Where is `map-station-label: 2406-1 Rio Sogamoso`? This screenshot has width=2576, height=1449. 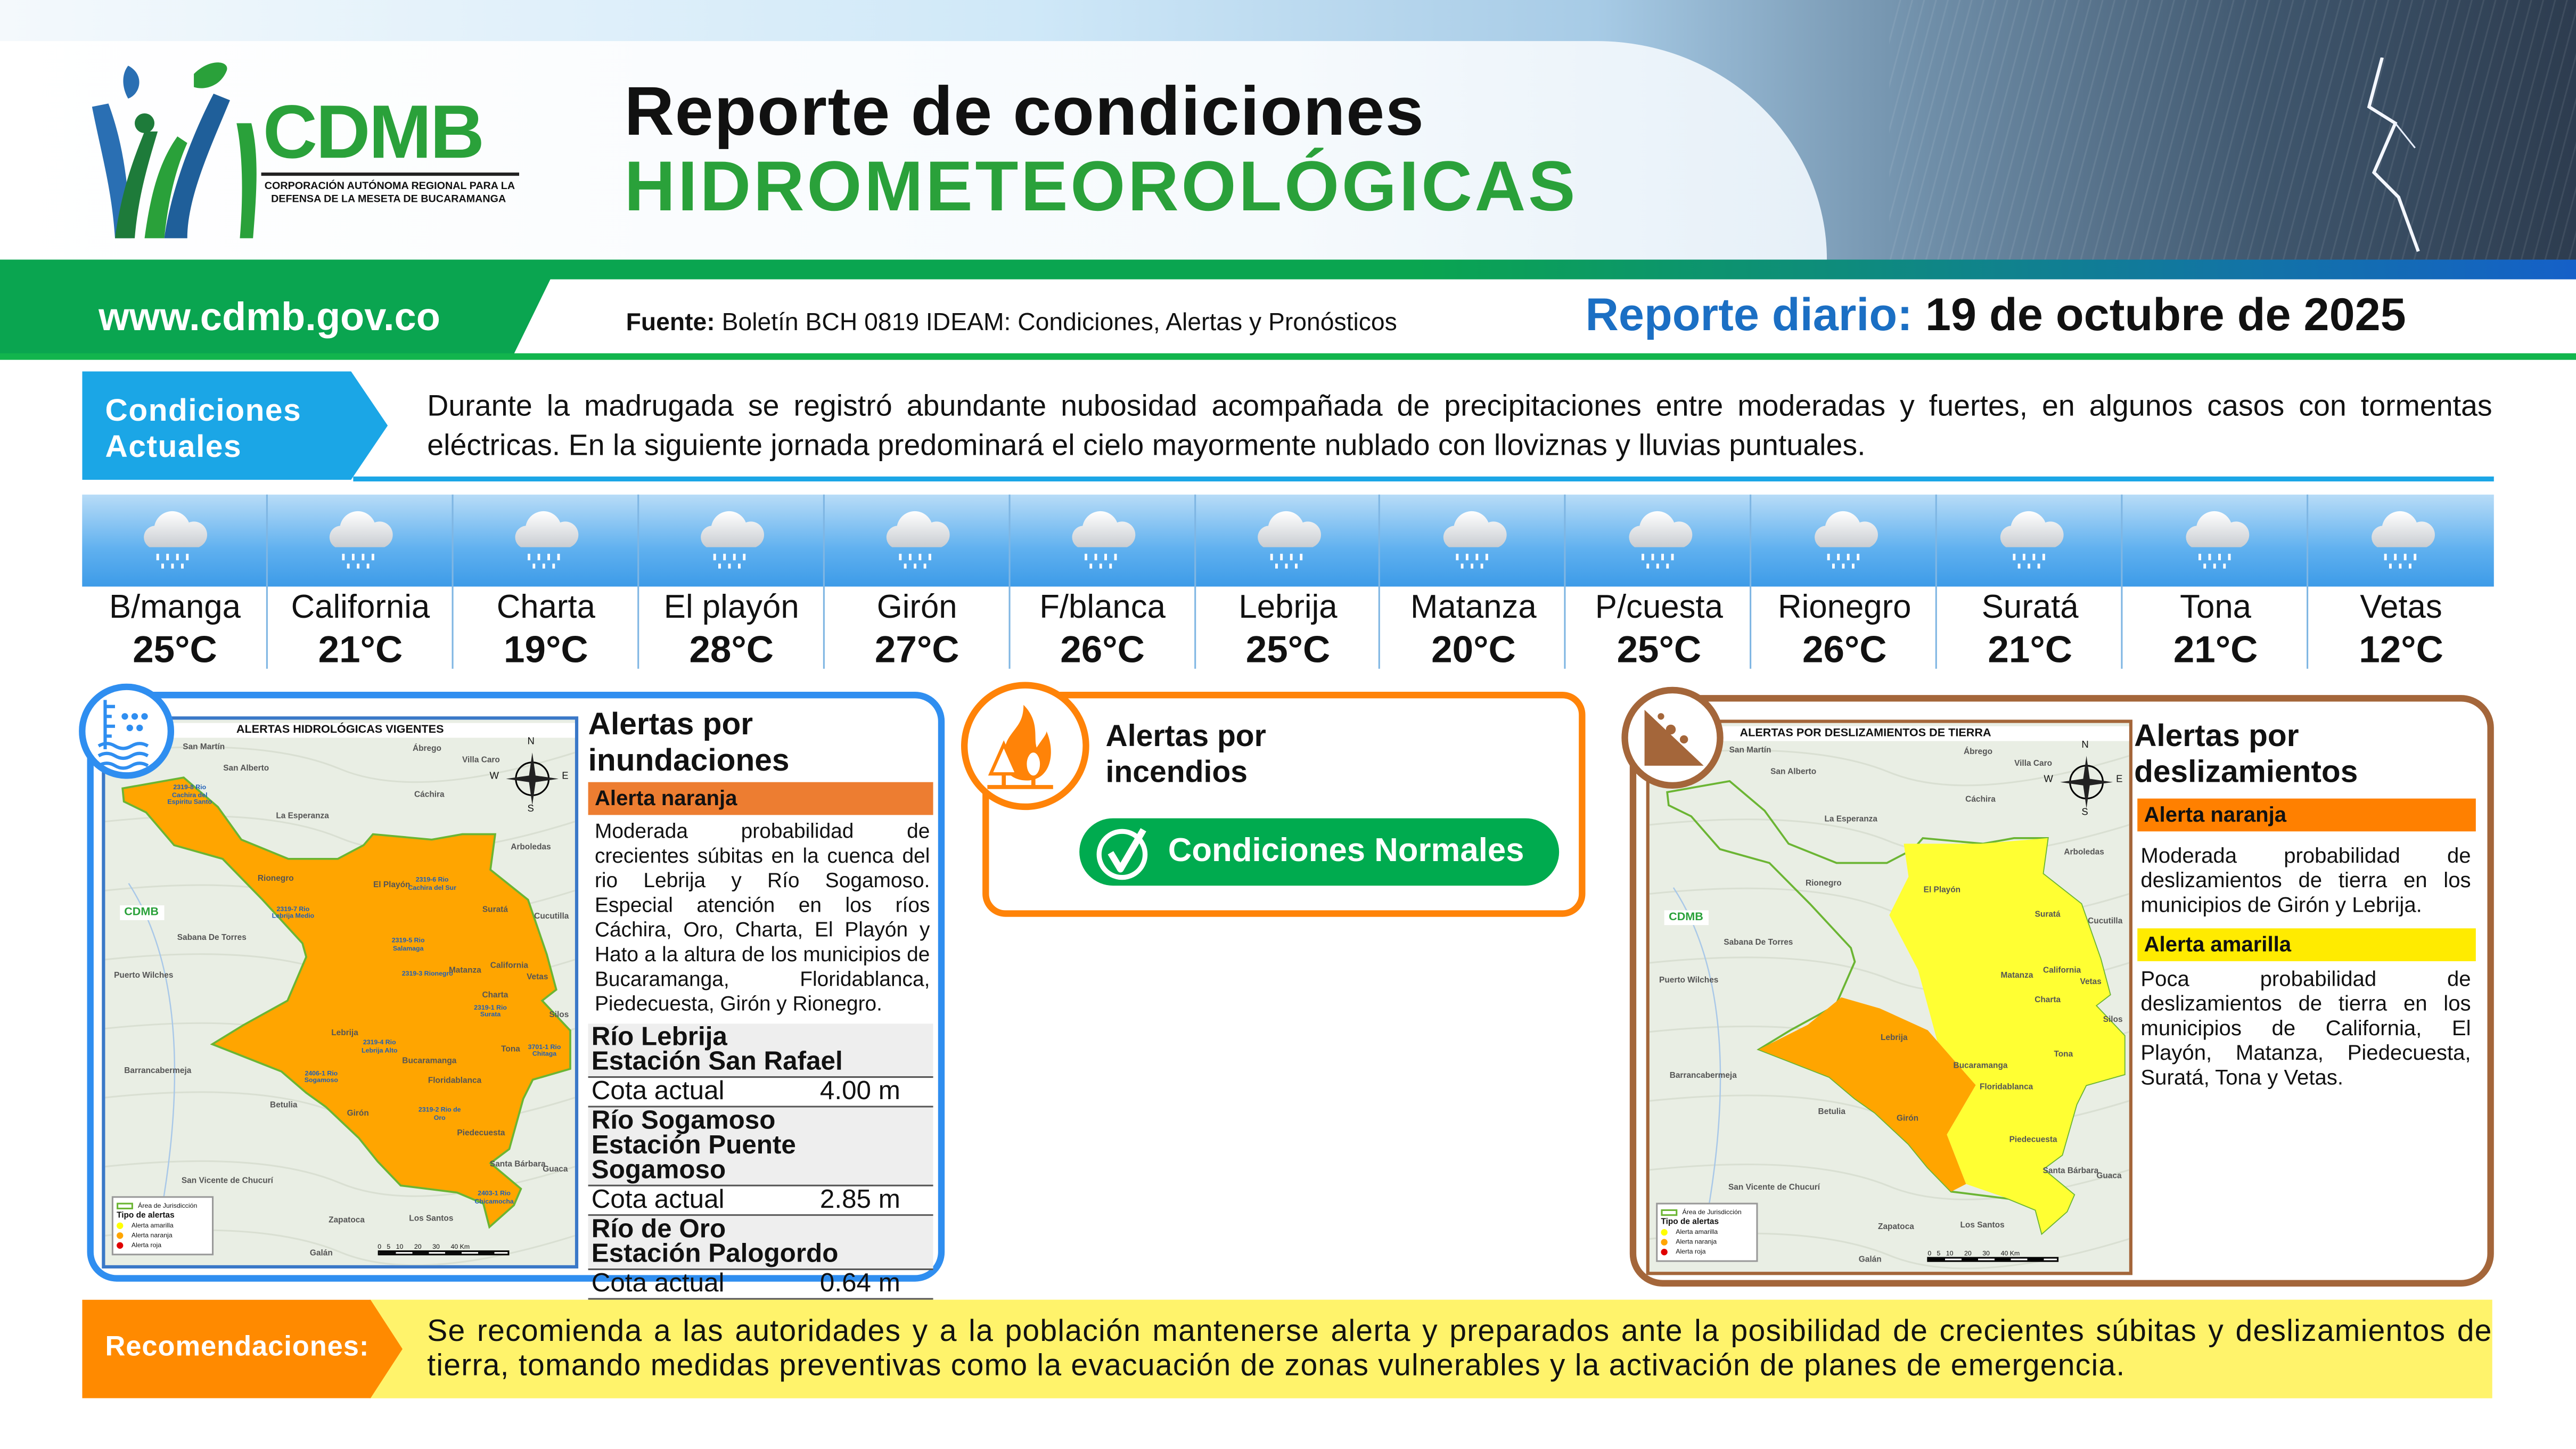
map-station-label: 2406-1 Rio Sogamoso is located at coordinates (321, 1076).